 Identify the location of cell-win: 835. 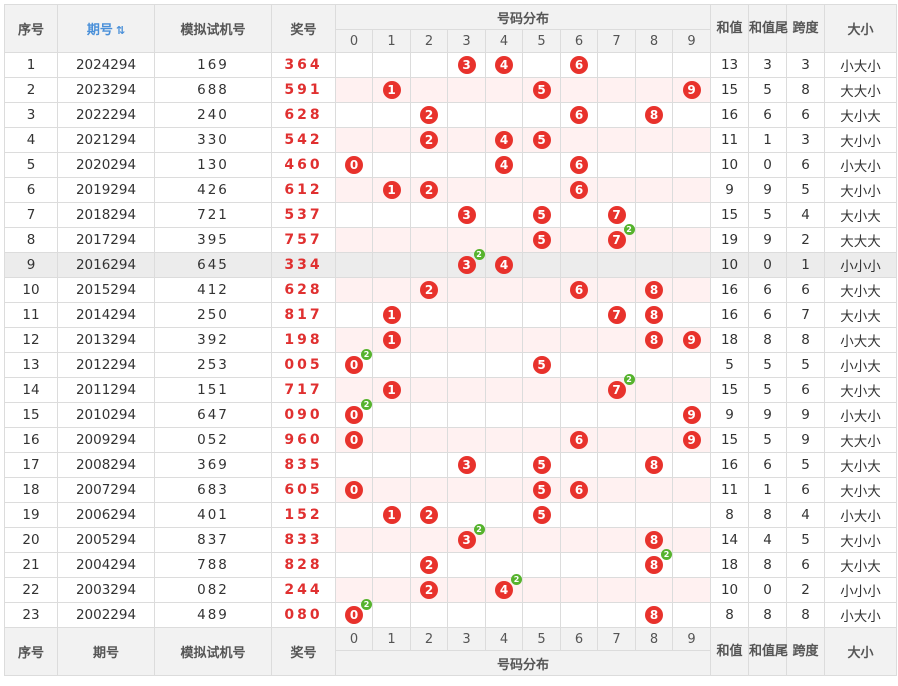
(303, 465).